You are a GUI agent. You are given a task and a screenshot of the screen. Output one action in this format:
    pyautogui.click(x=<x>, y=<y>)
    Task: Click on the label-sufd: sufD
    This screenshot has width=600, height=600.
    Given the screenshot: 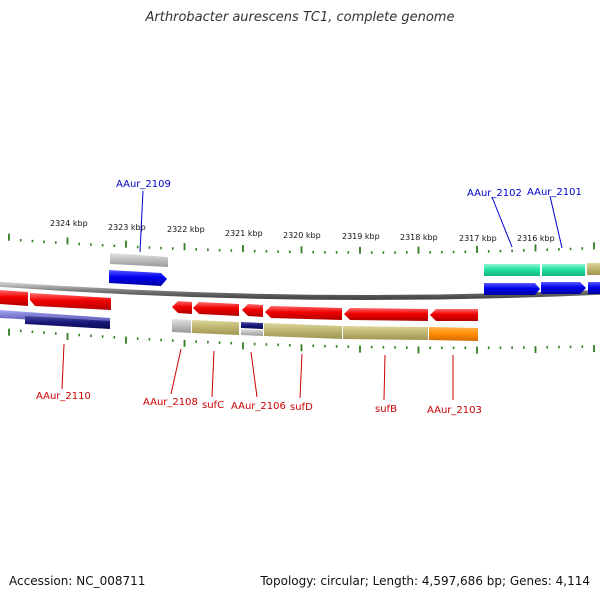 What is the action you would take?
    pyautogui.click(x=301, y=407)
    